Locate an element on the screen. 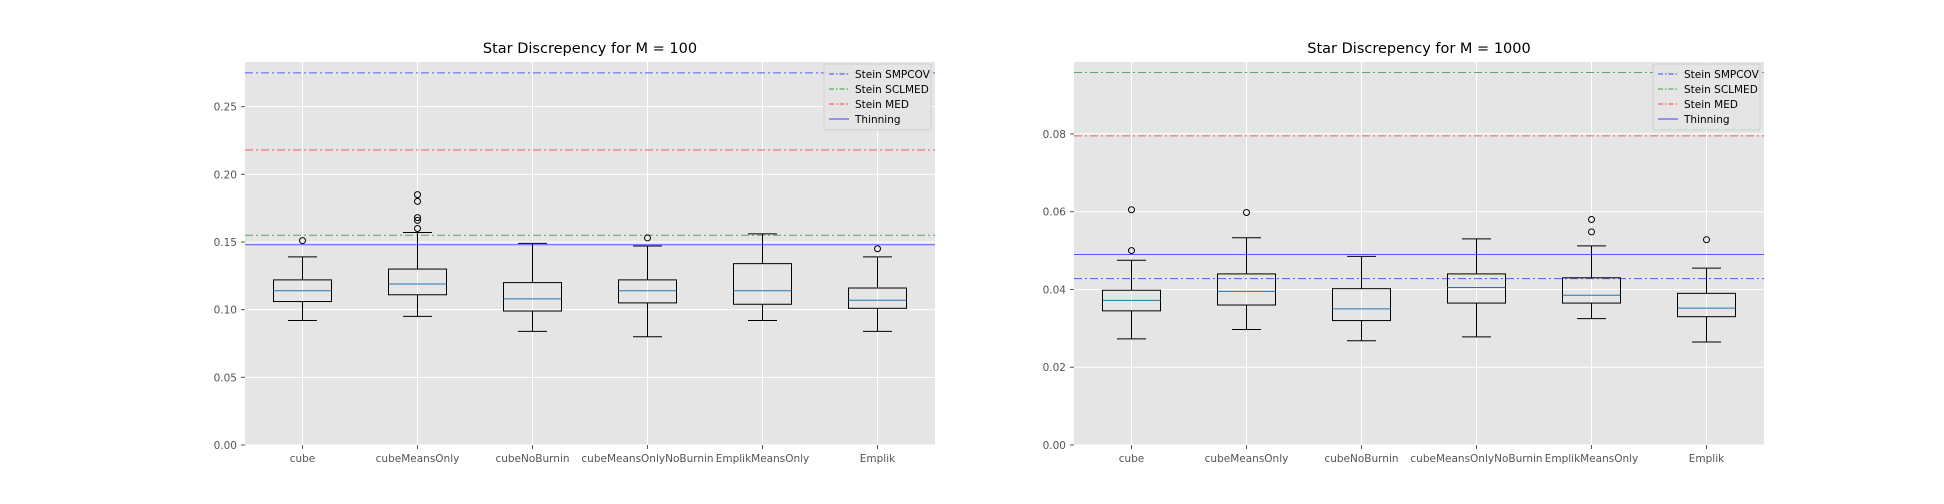 The height and width of the screenshot is (504, 1944). y-tick-label: 0.02 is located at coordinates (1054, 368).